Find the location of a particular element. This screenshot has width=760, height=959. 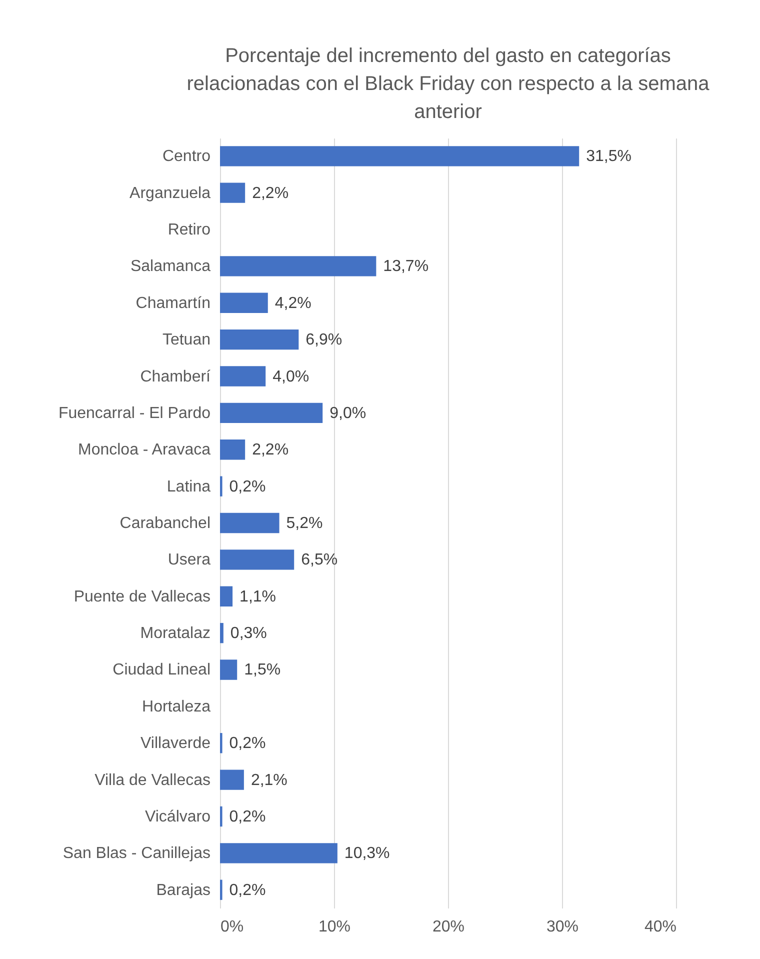

data-label: 5,2% is located at coordinates (304, 523).